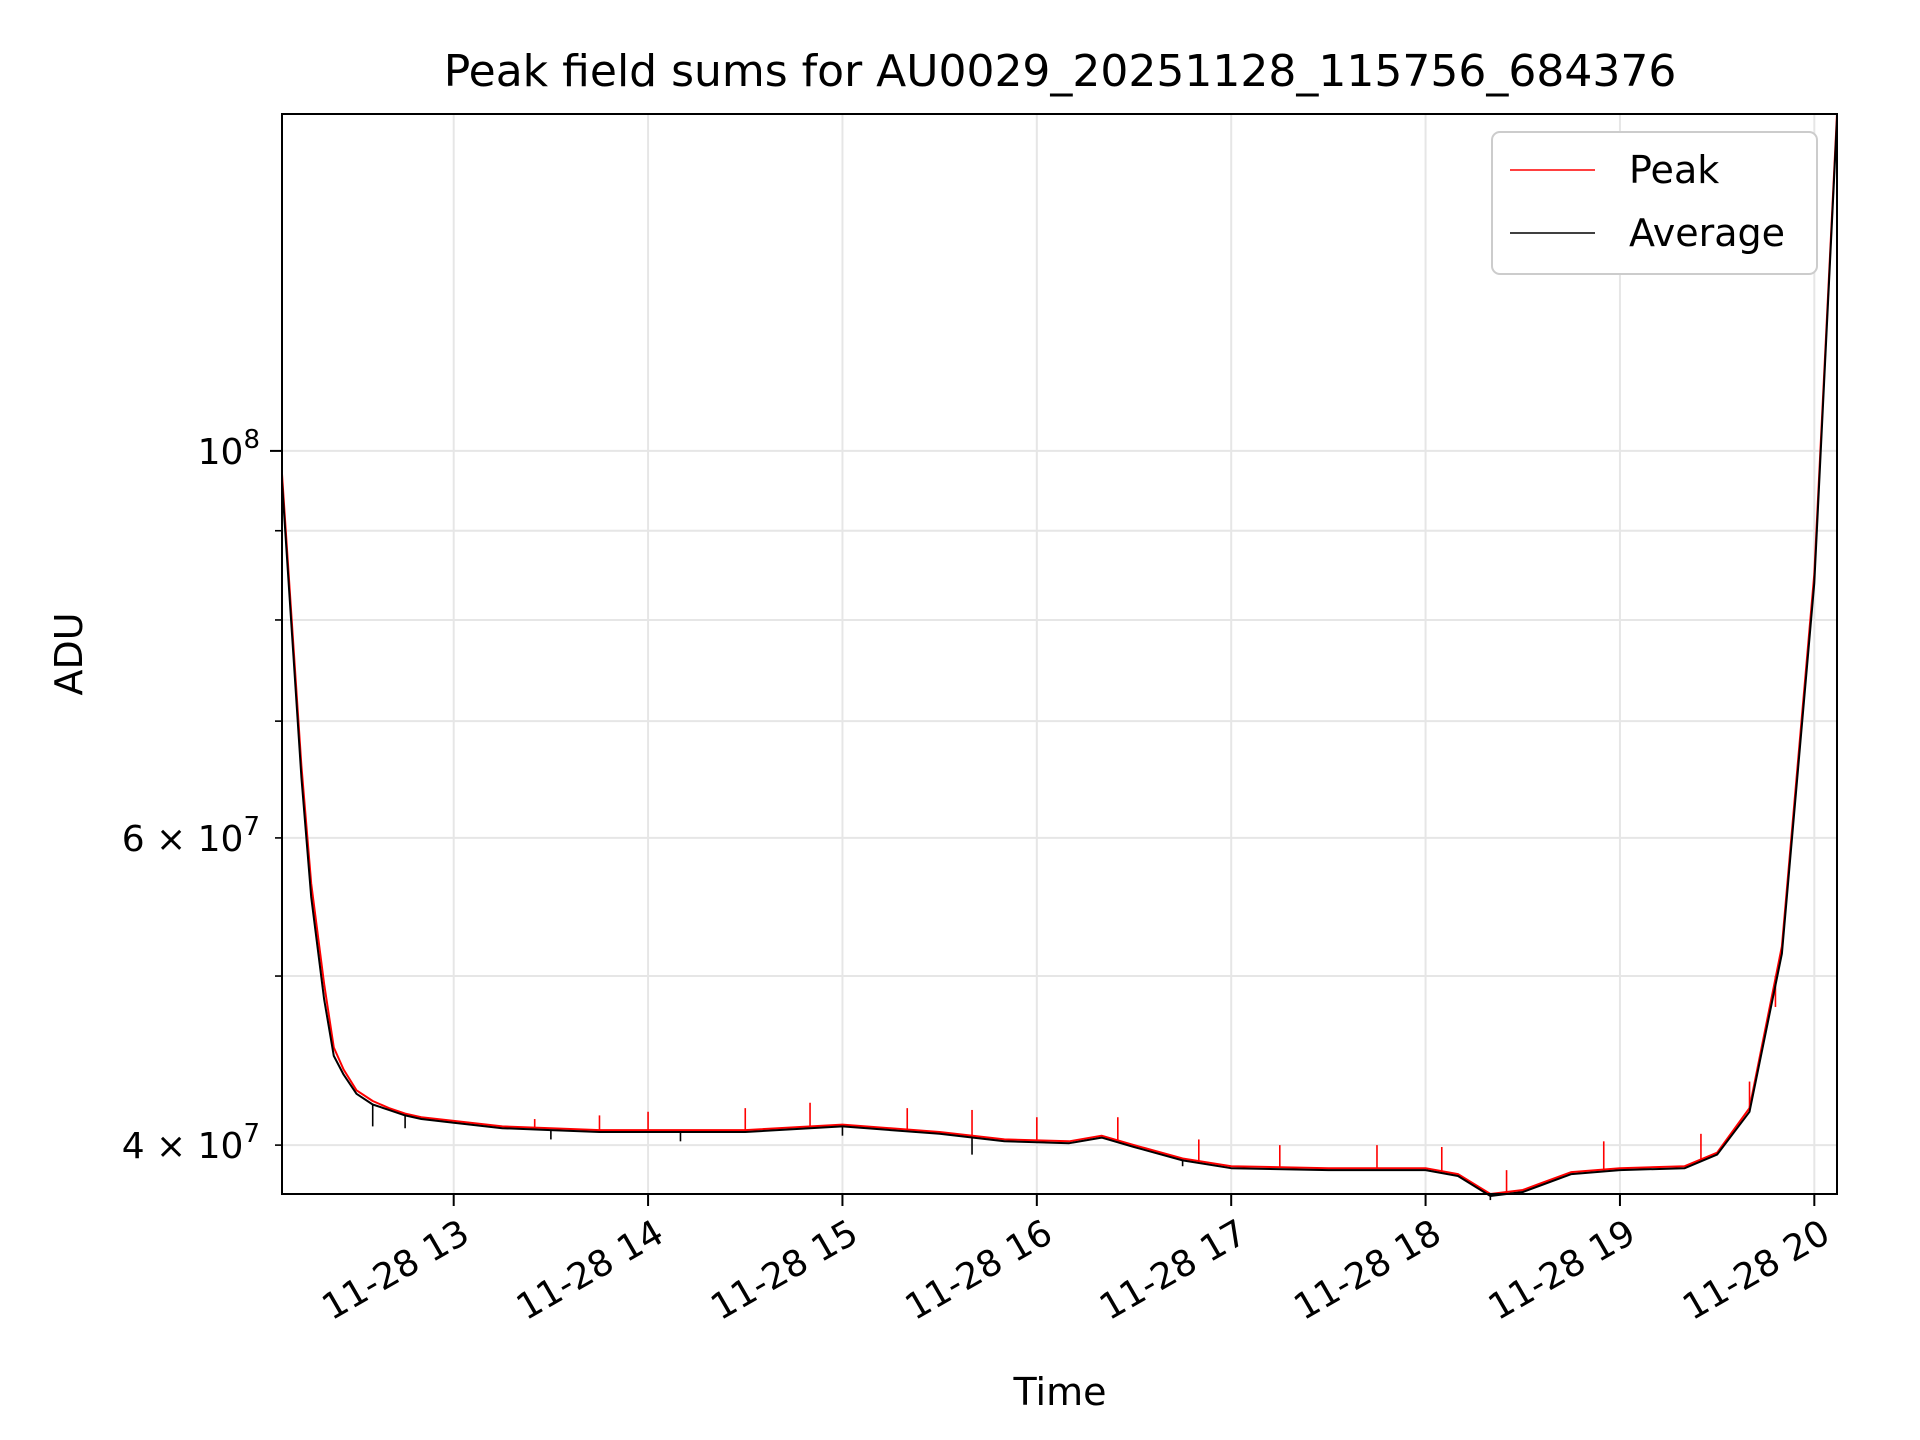 Image resolution: width=1920 pixels, height=1440 pixels. I want to click on legend-label-average: Average, so click(1707, 233).